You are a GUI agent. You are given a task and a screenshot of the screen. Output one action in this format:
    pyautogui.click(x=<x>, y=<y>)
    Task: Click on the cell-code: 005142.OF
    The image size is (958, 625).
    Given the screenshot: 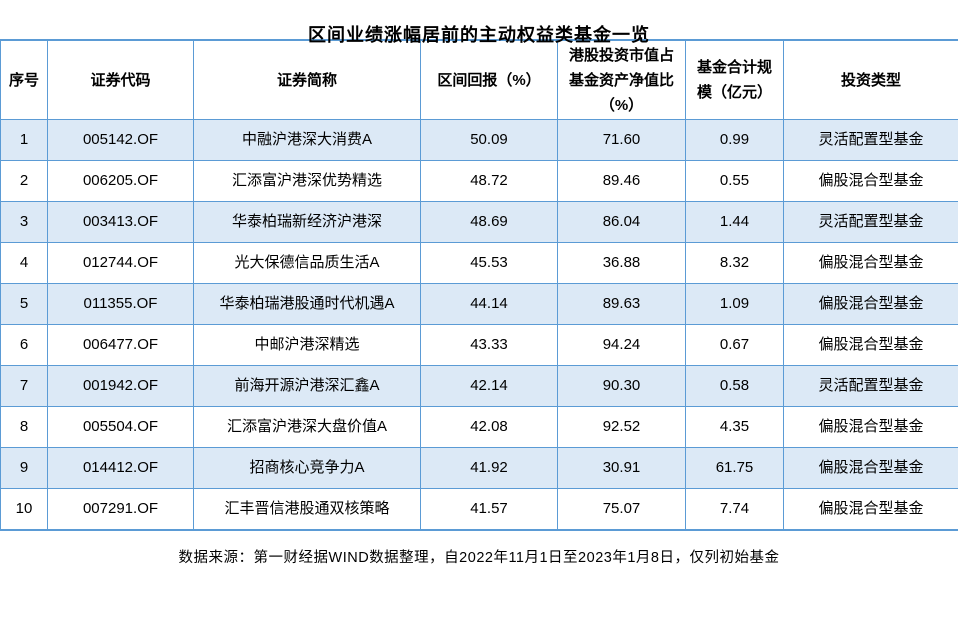 What is the action you would take?
    pyautogui.click(x=120, y=140)
    